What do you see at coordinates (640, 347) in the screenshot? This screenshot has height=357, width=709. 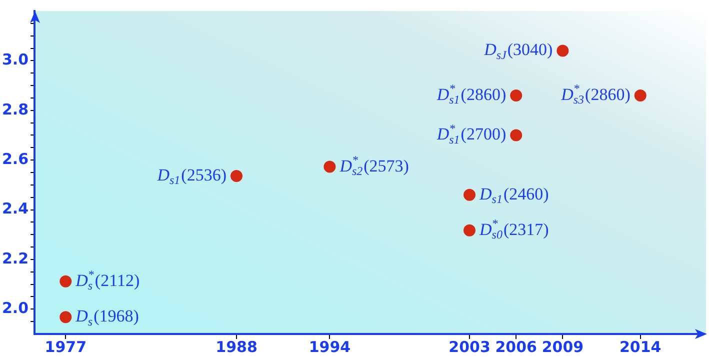 I see `x-tick-label: 2014` at bounding box center [640, 347].